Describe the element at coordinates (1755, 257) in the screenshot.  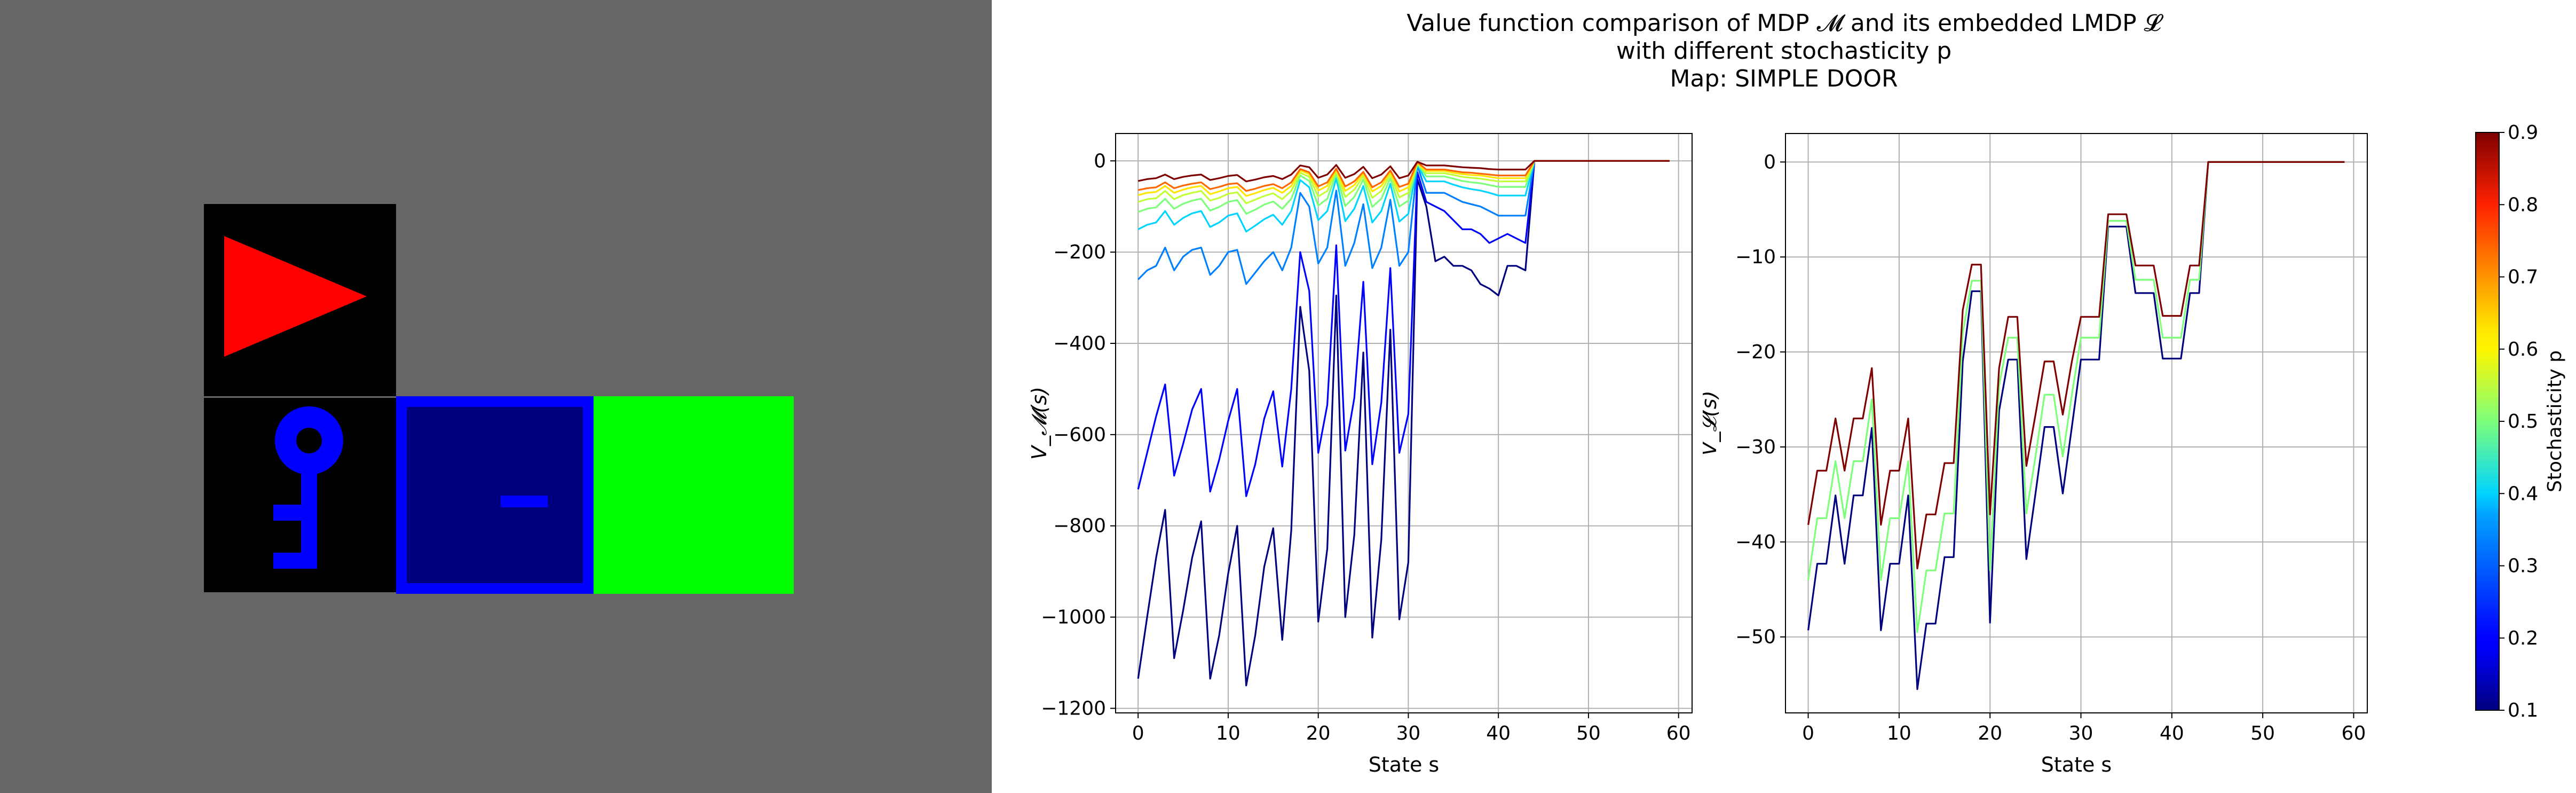
I see `lmdp-y-tick-label: −10` at that location.